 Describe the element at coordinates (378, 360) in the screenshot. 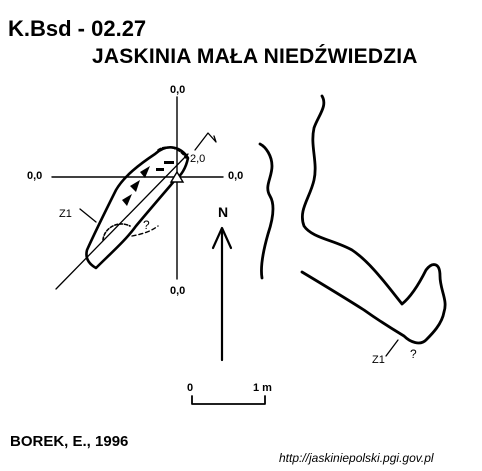

I see `entrance-label-plan: Z1` at that location.